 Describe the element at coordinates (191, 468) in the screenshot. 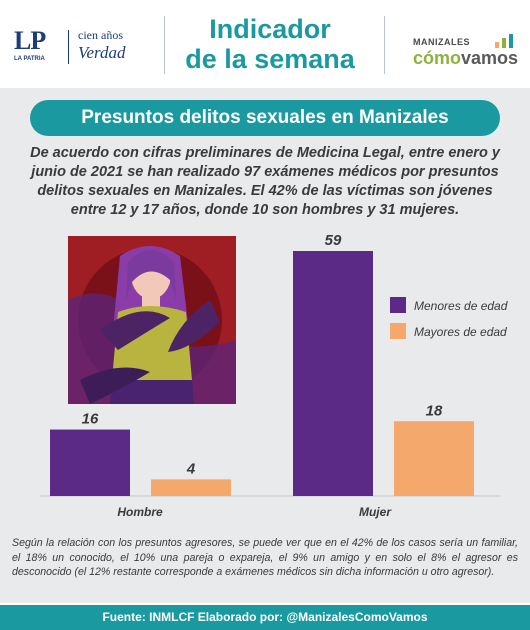

I see `label-hombre-mayores: 4` at that location.